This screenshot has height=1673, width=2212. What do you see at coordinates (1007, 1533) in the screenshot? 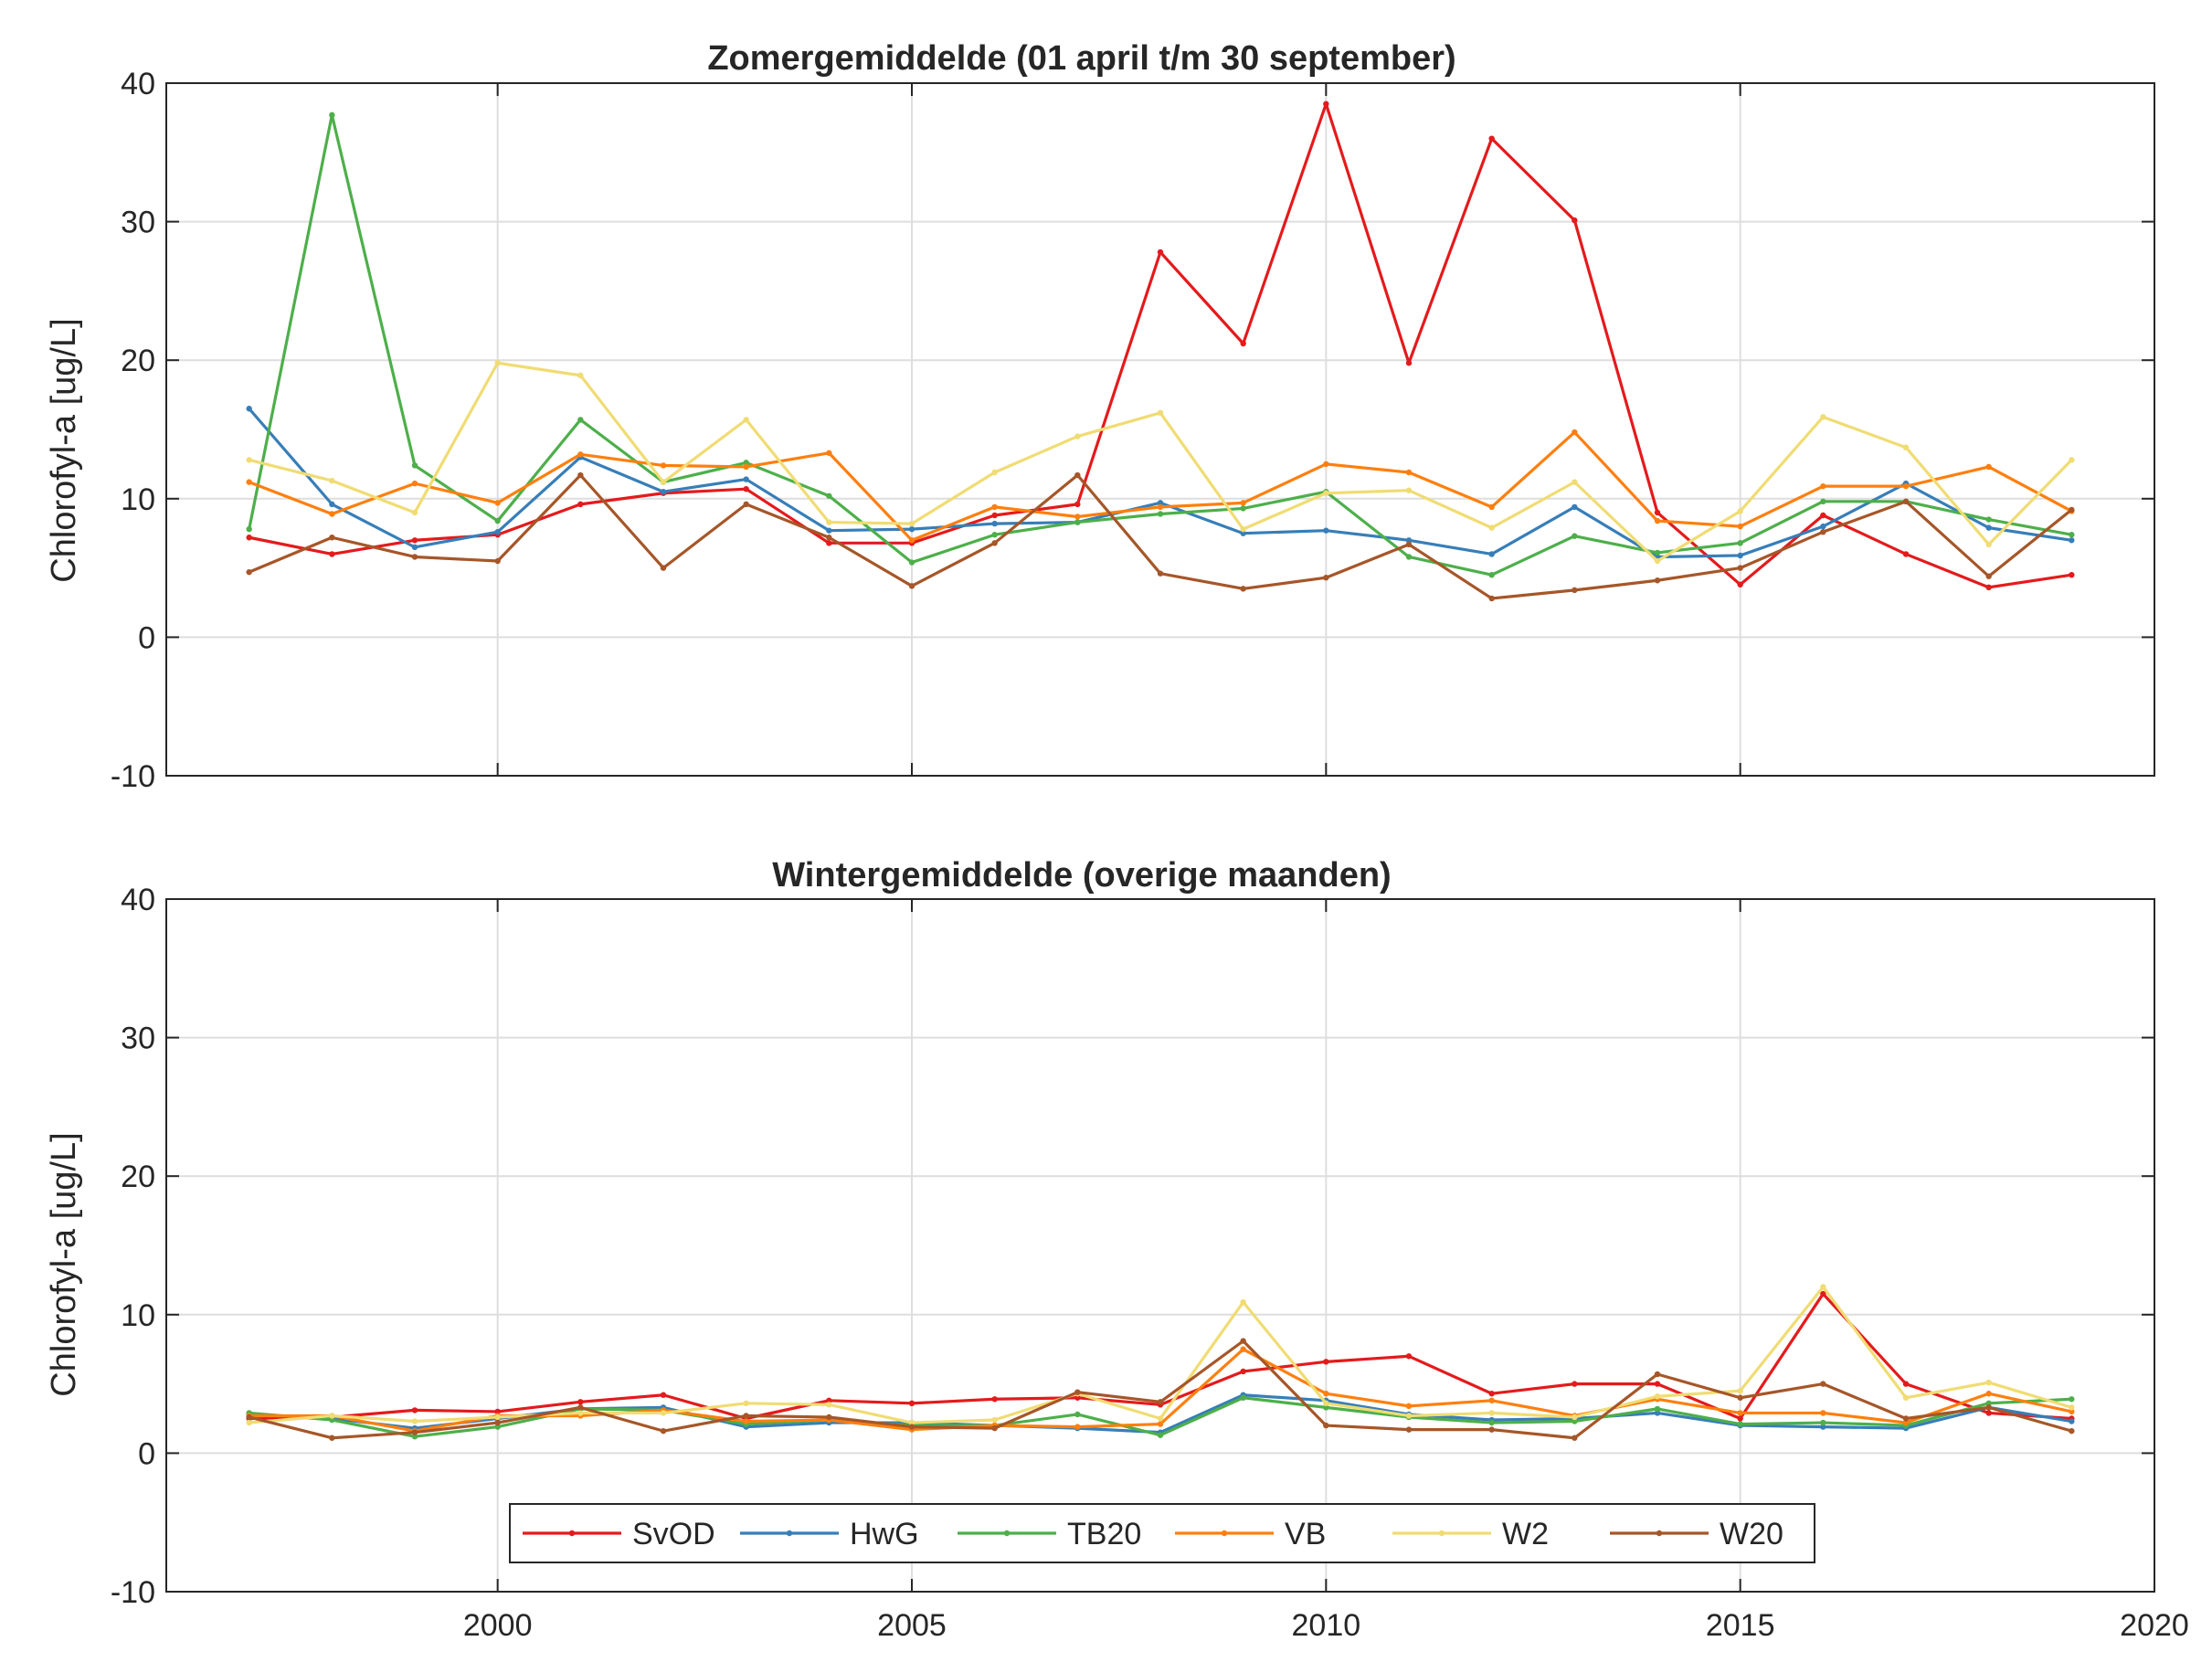
I see `legend-marker-TB20` at bounding box center [1007, 1533].